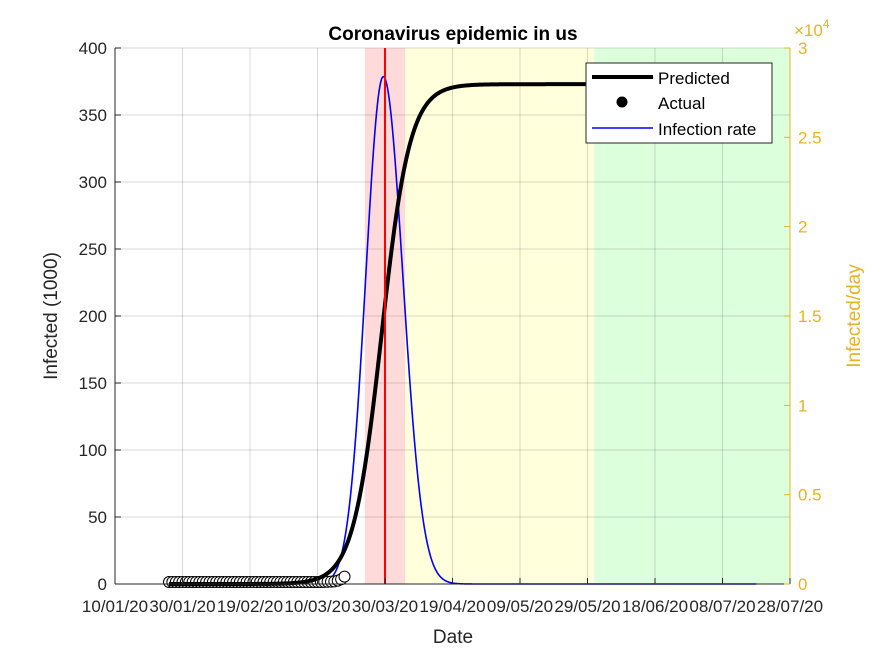 The width and height of the screenshot is (875, 661). Describe the element at coordinates (681, 103) in the screenshot. I see `legend-actual-label: Actual` at that location.